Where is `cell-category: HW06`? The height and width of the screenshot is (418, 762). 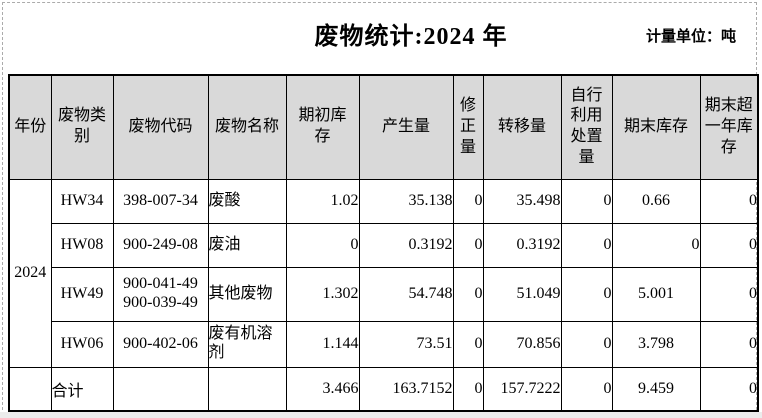 cell-category: HW06 is located at coordinates (82, 344).